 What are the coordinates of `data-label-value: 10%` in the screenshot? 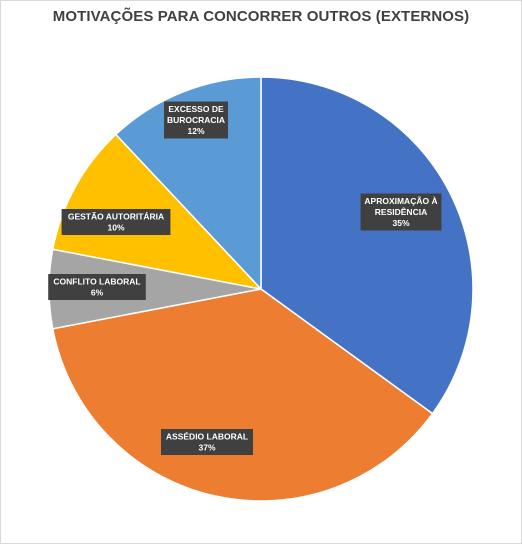 It's located at (115, 228).